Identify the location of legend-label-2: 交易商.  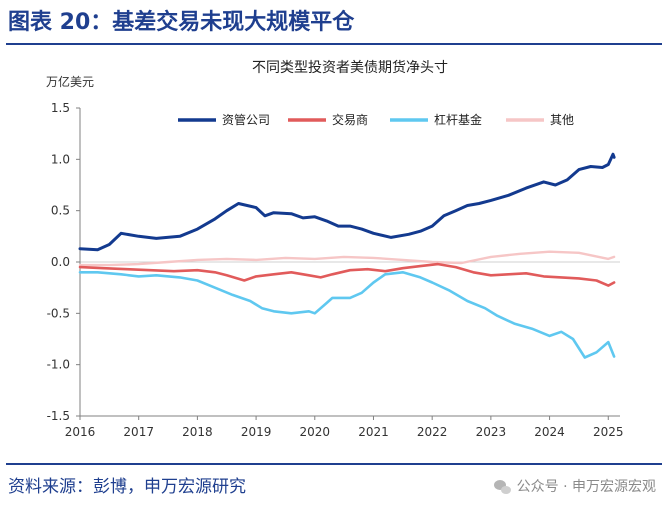
(350, 119).